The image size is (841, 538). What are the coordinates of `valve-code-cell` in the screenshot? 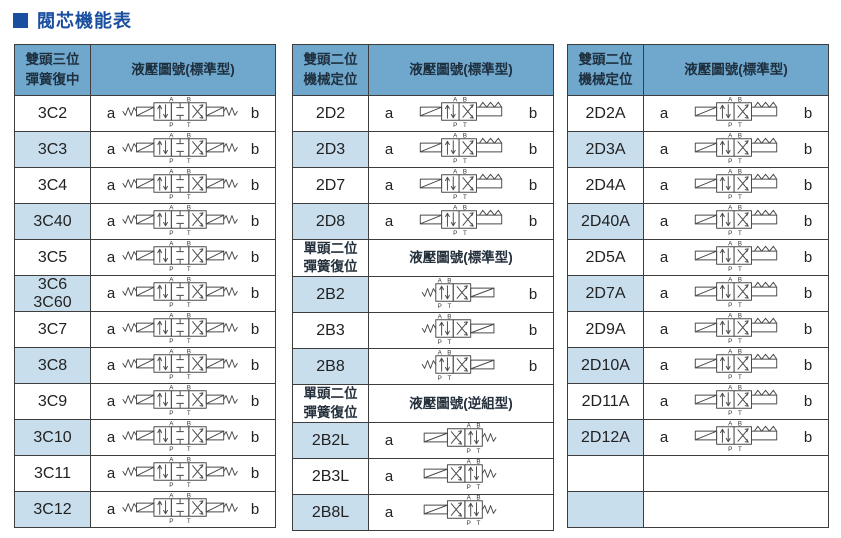 It's located at (605, 473).